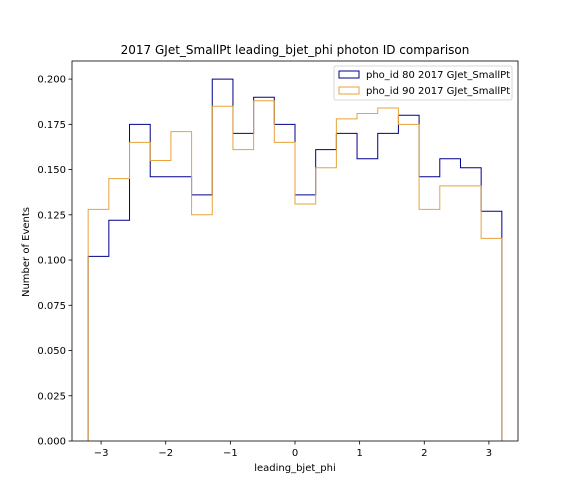 The height and width of the screenshot is (504, 576). Describe the element at coordinates (424, 453) in the screenshot. I see `x-tick-label: 2` at that location.